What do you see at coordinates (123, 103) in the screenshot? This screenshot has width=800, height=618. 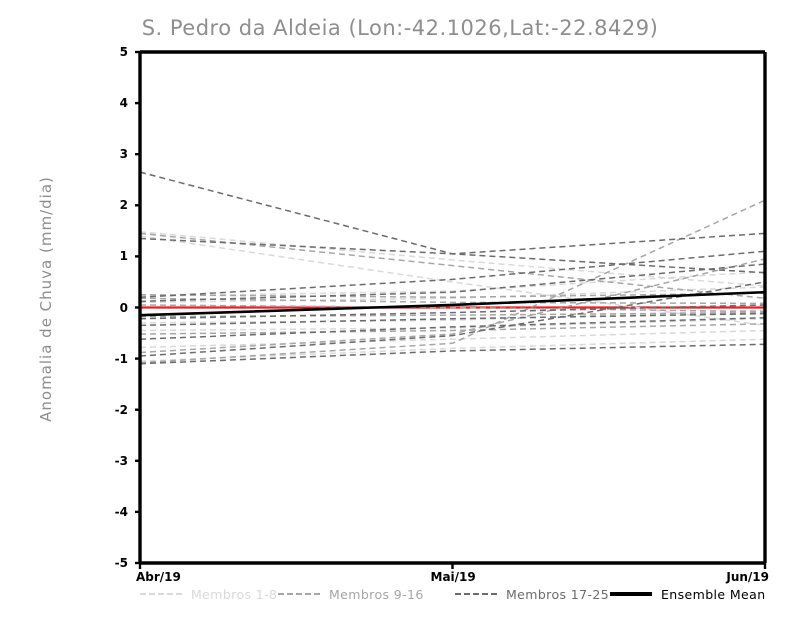 I see `y-tick-label: 4` at bounding box center [123, 103].